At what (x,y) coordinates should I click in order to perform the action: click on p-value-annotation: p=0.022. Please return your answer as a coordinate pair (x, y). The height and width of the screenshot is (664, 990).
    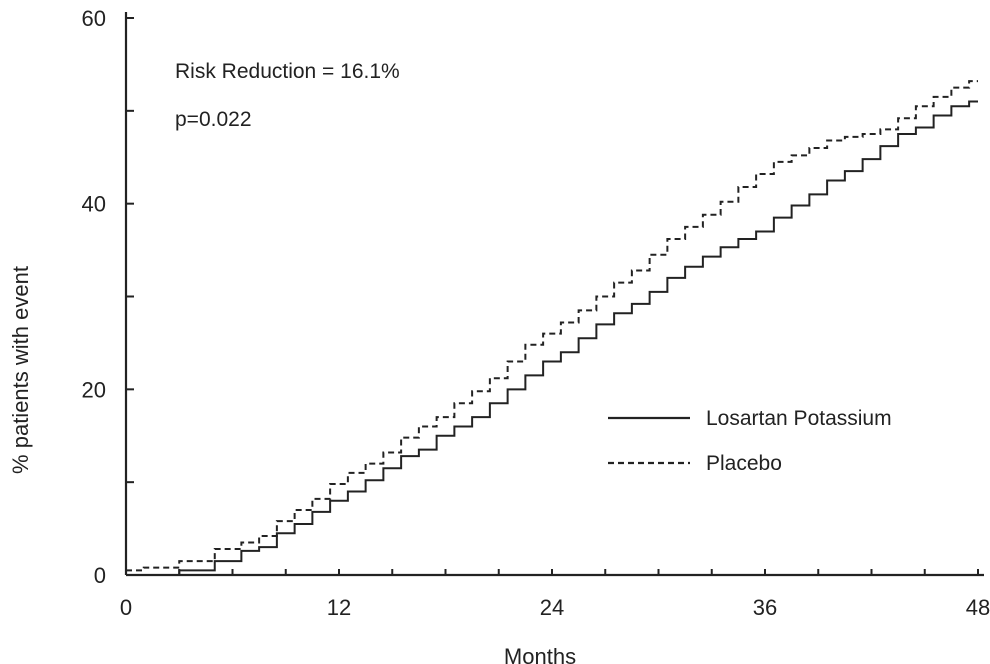
    Looking at the image, I should click on (213, 119).